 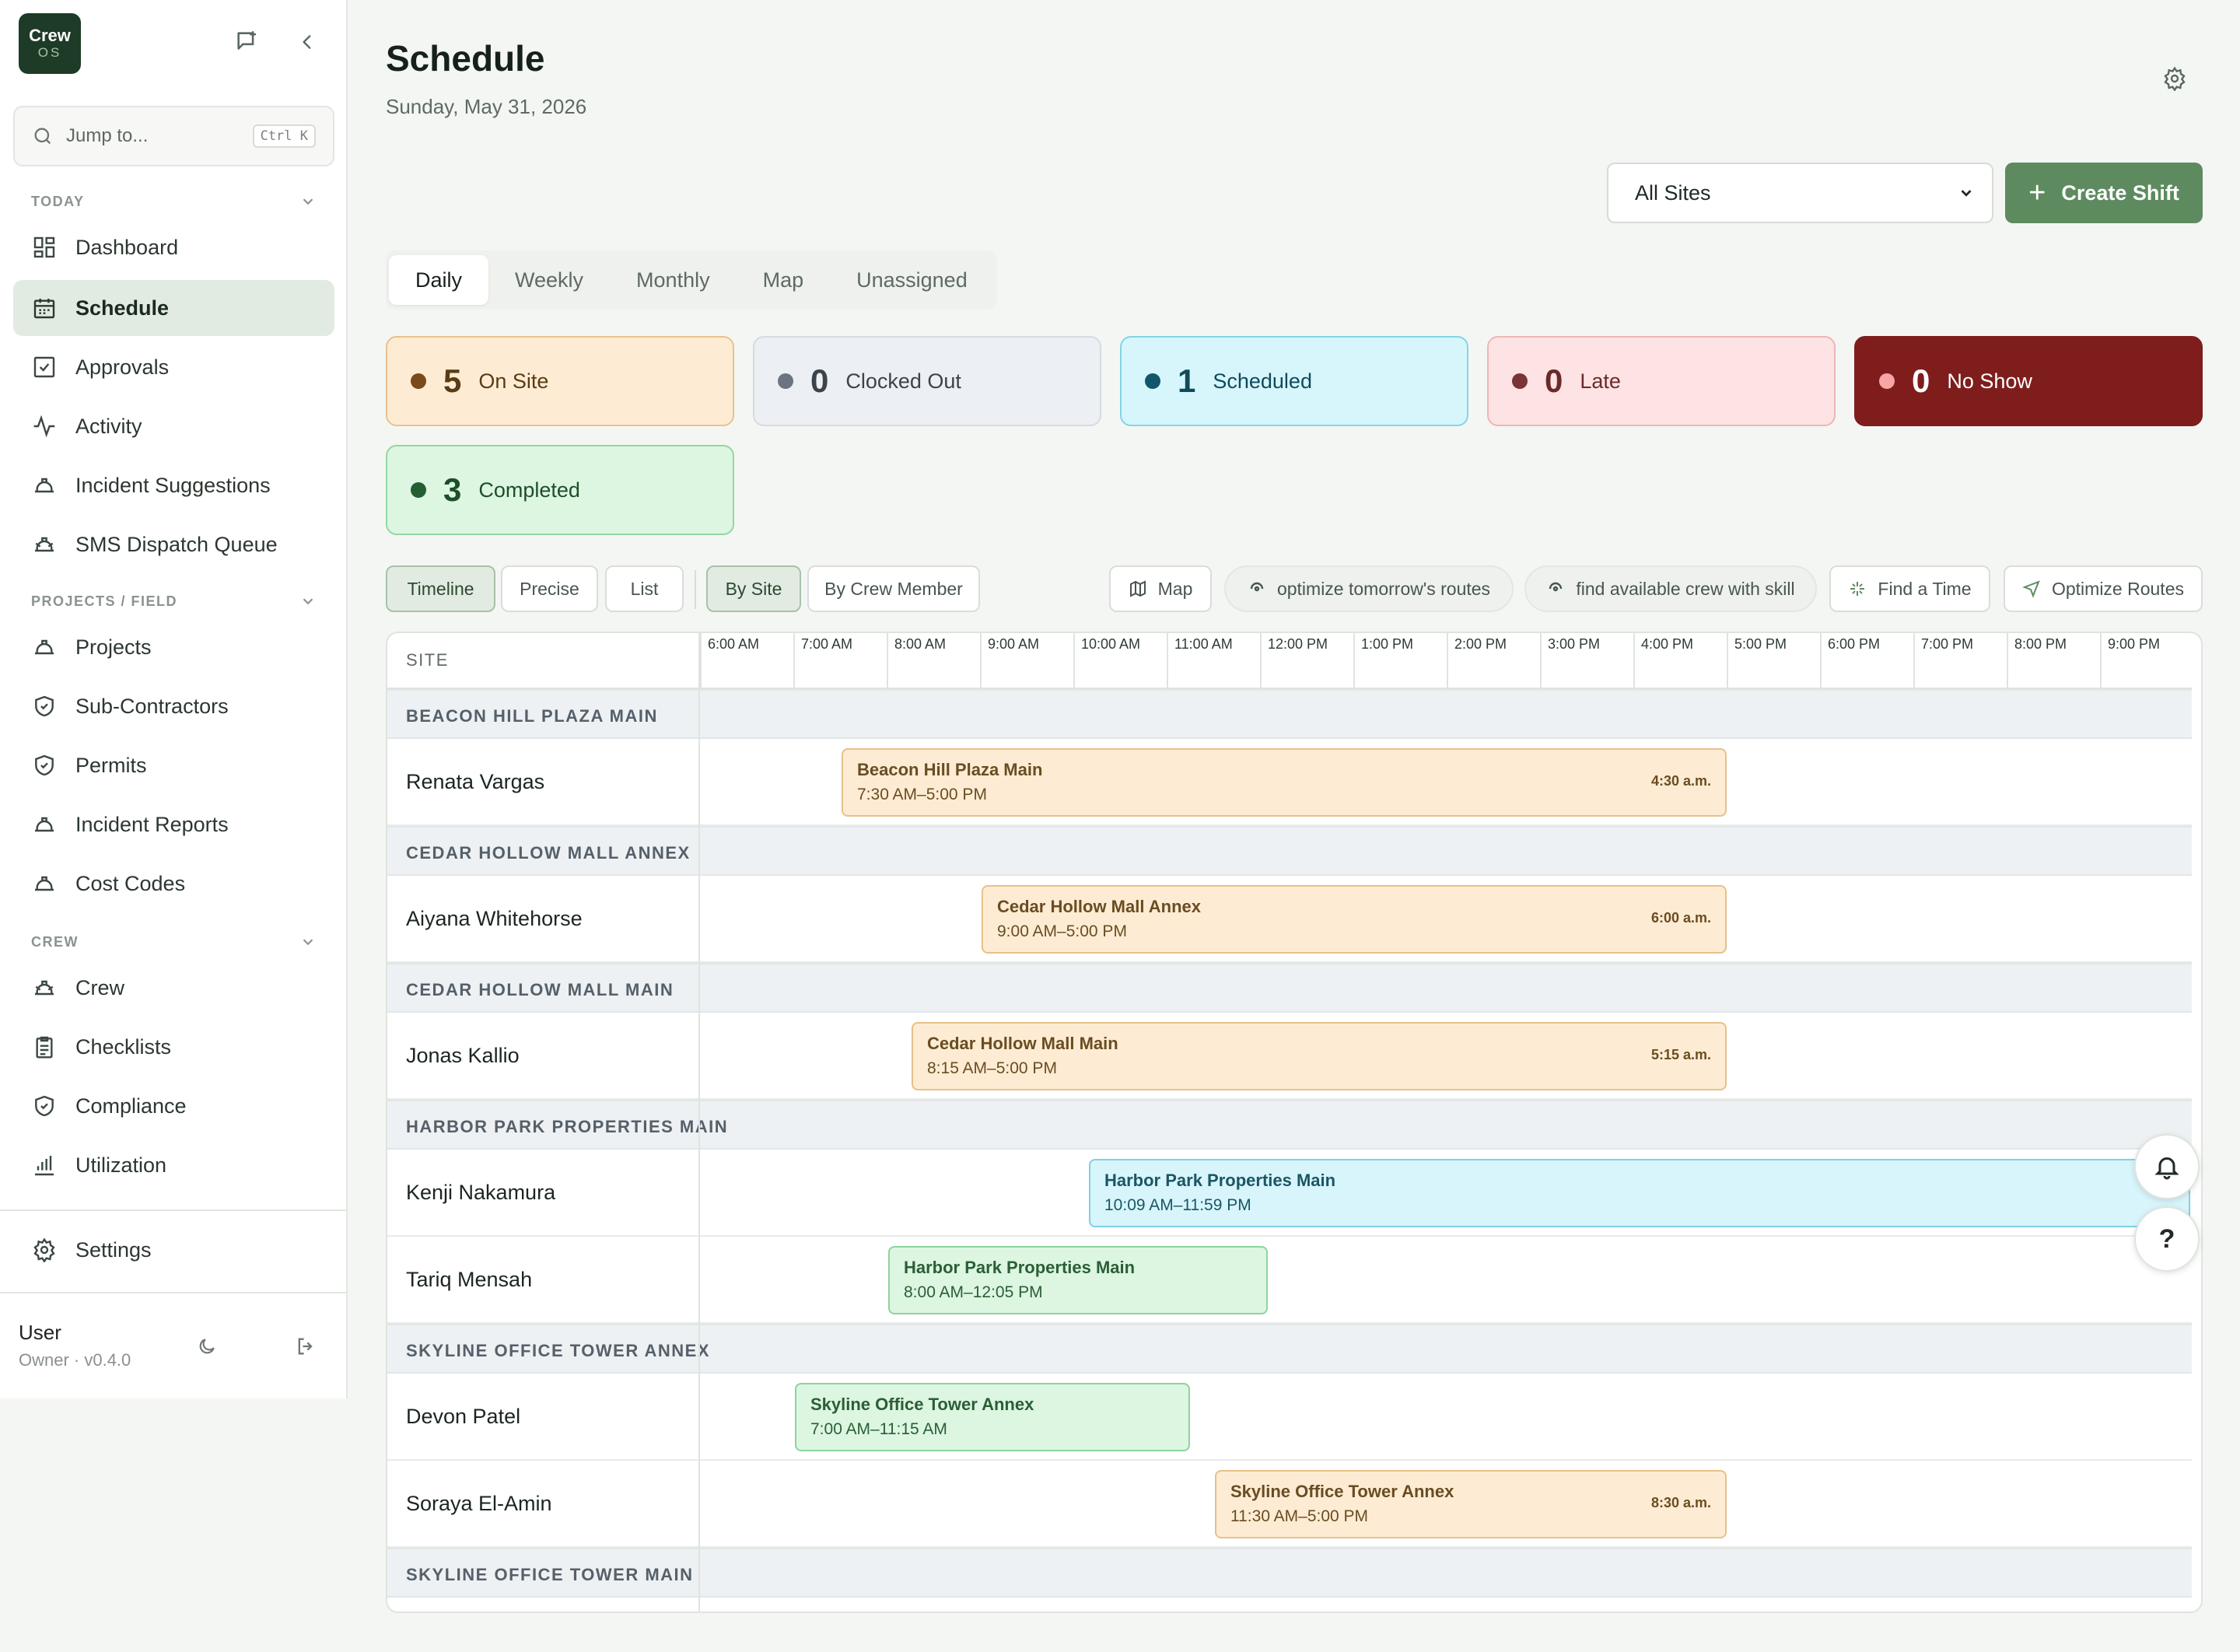 I want to click on brand-logo: Crew OS, so click(x=50, y=43).